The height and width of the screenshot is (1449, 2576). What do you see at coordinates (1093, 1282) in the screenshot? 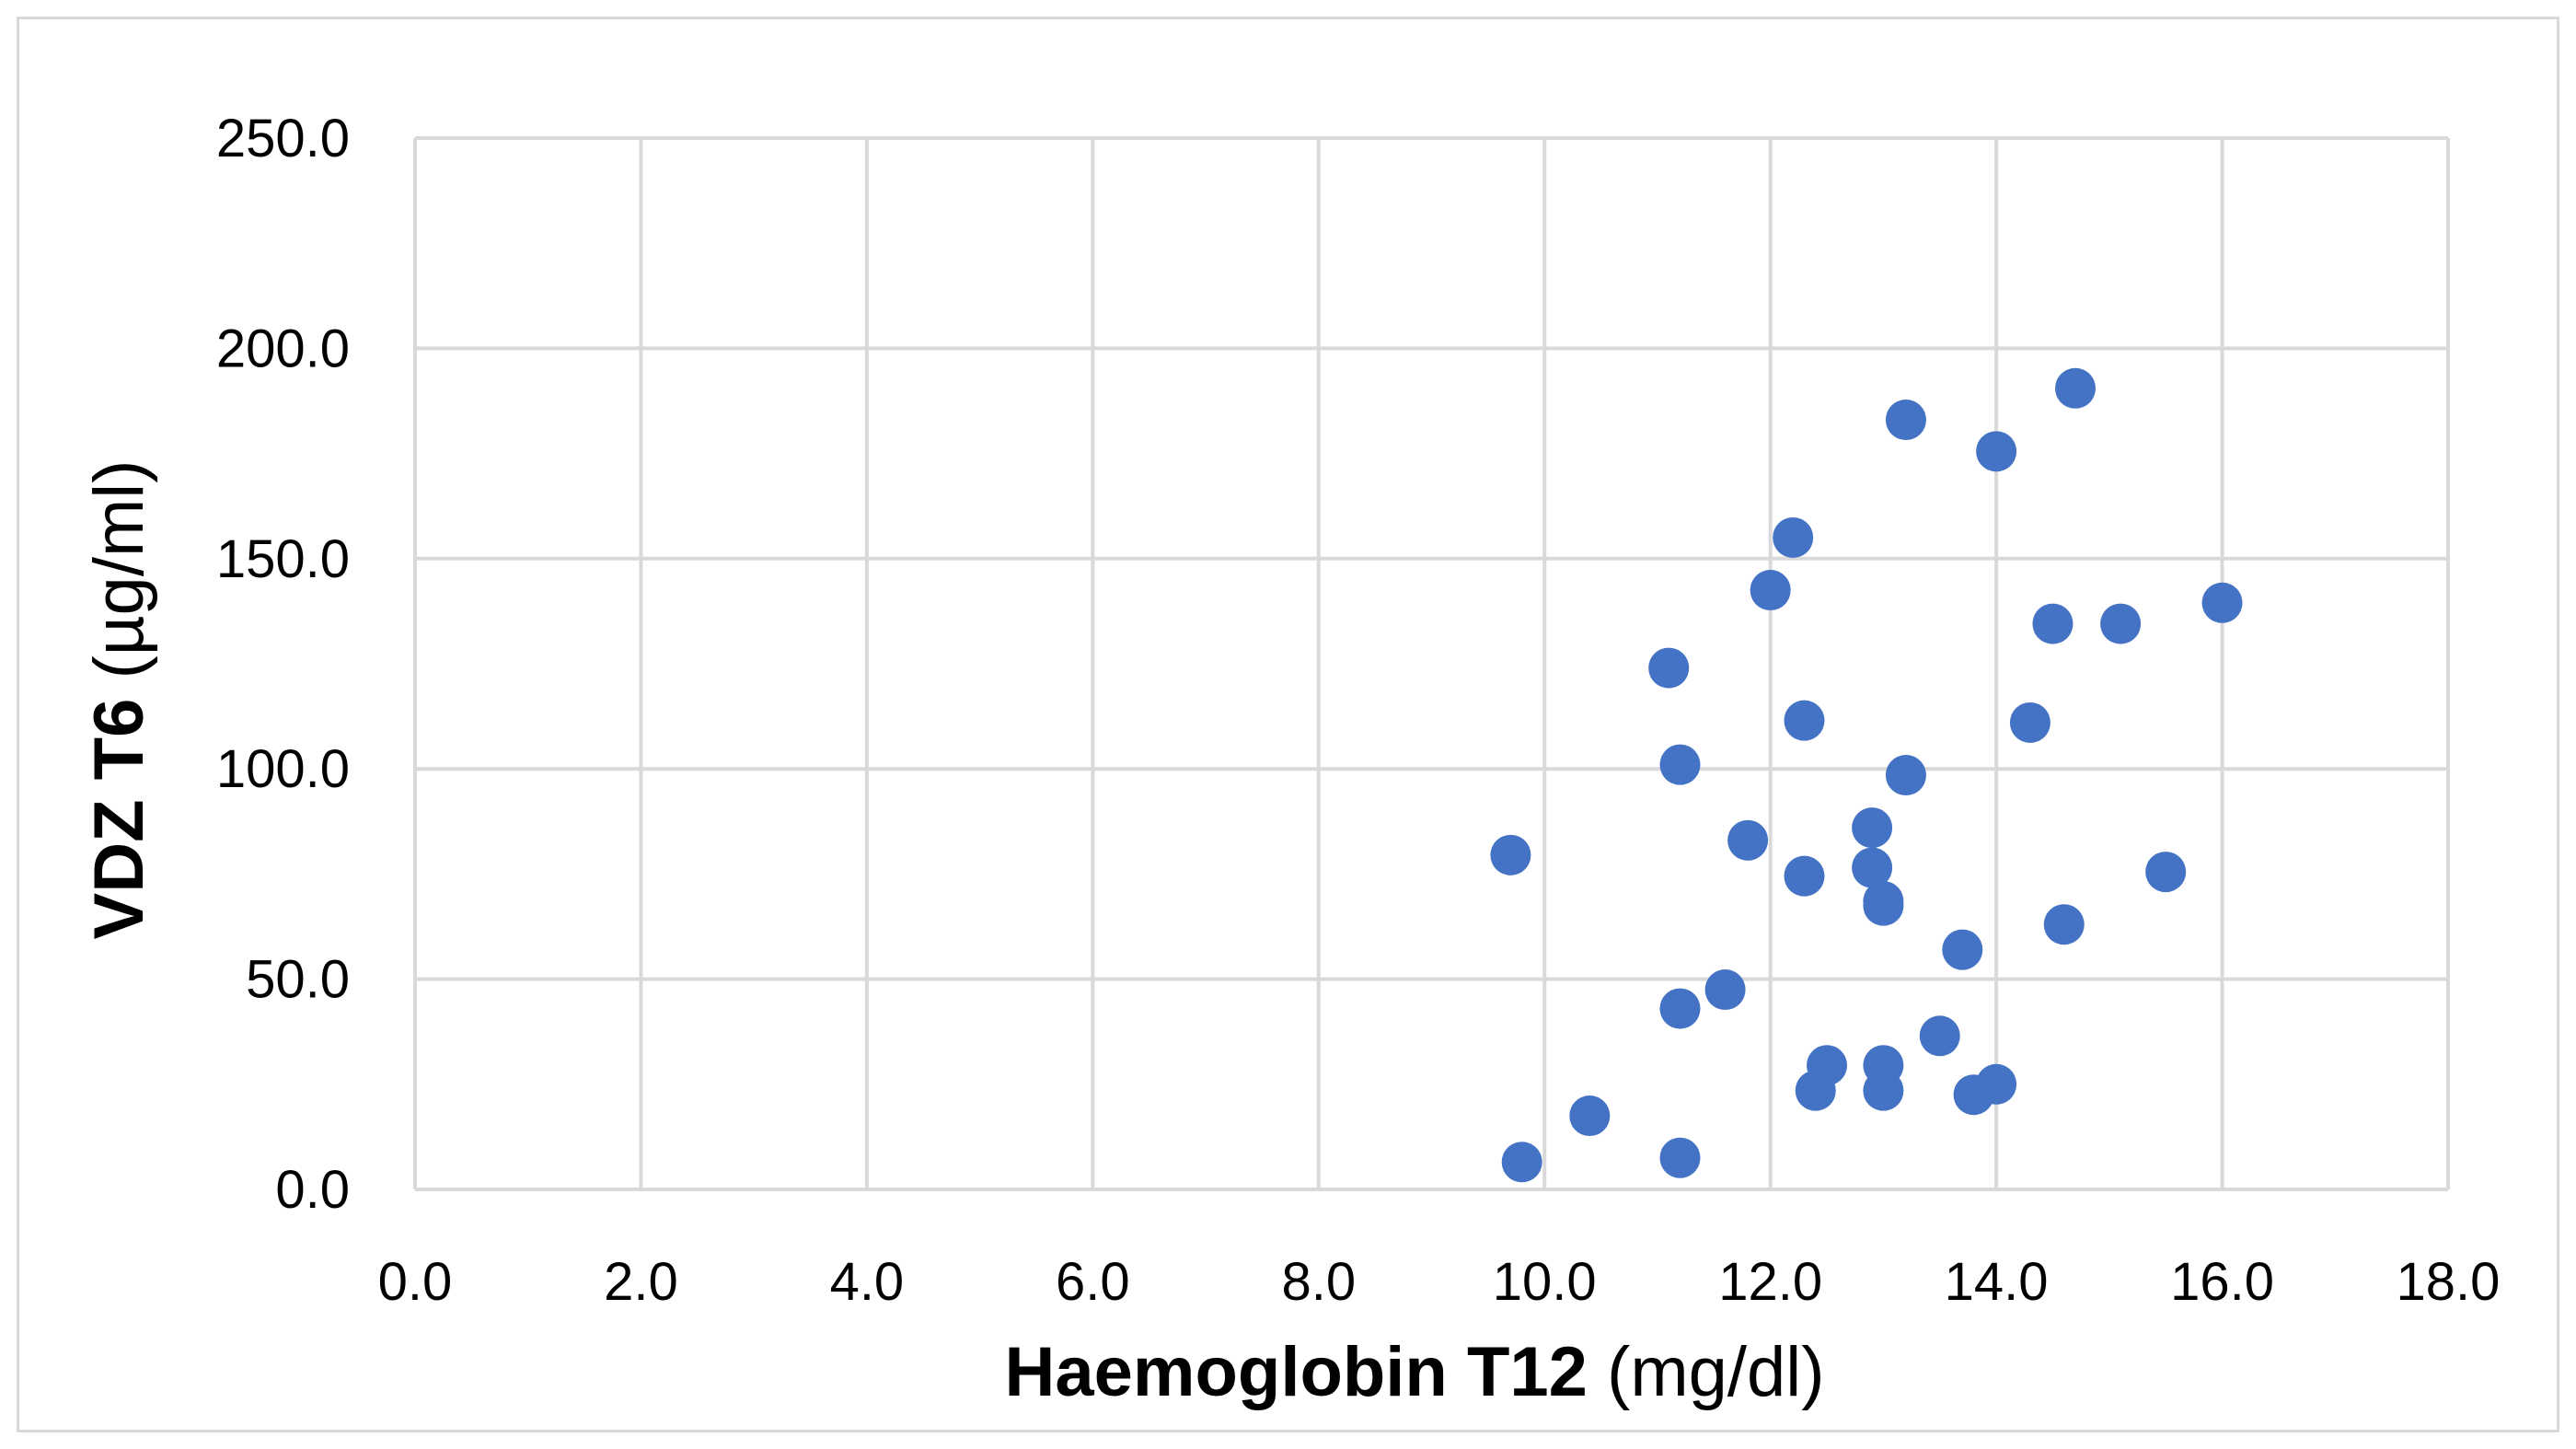
I see `x-tick-label: 6.0` at bounding box center [1093, 1282].